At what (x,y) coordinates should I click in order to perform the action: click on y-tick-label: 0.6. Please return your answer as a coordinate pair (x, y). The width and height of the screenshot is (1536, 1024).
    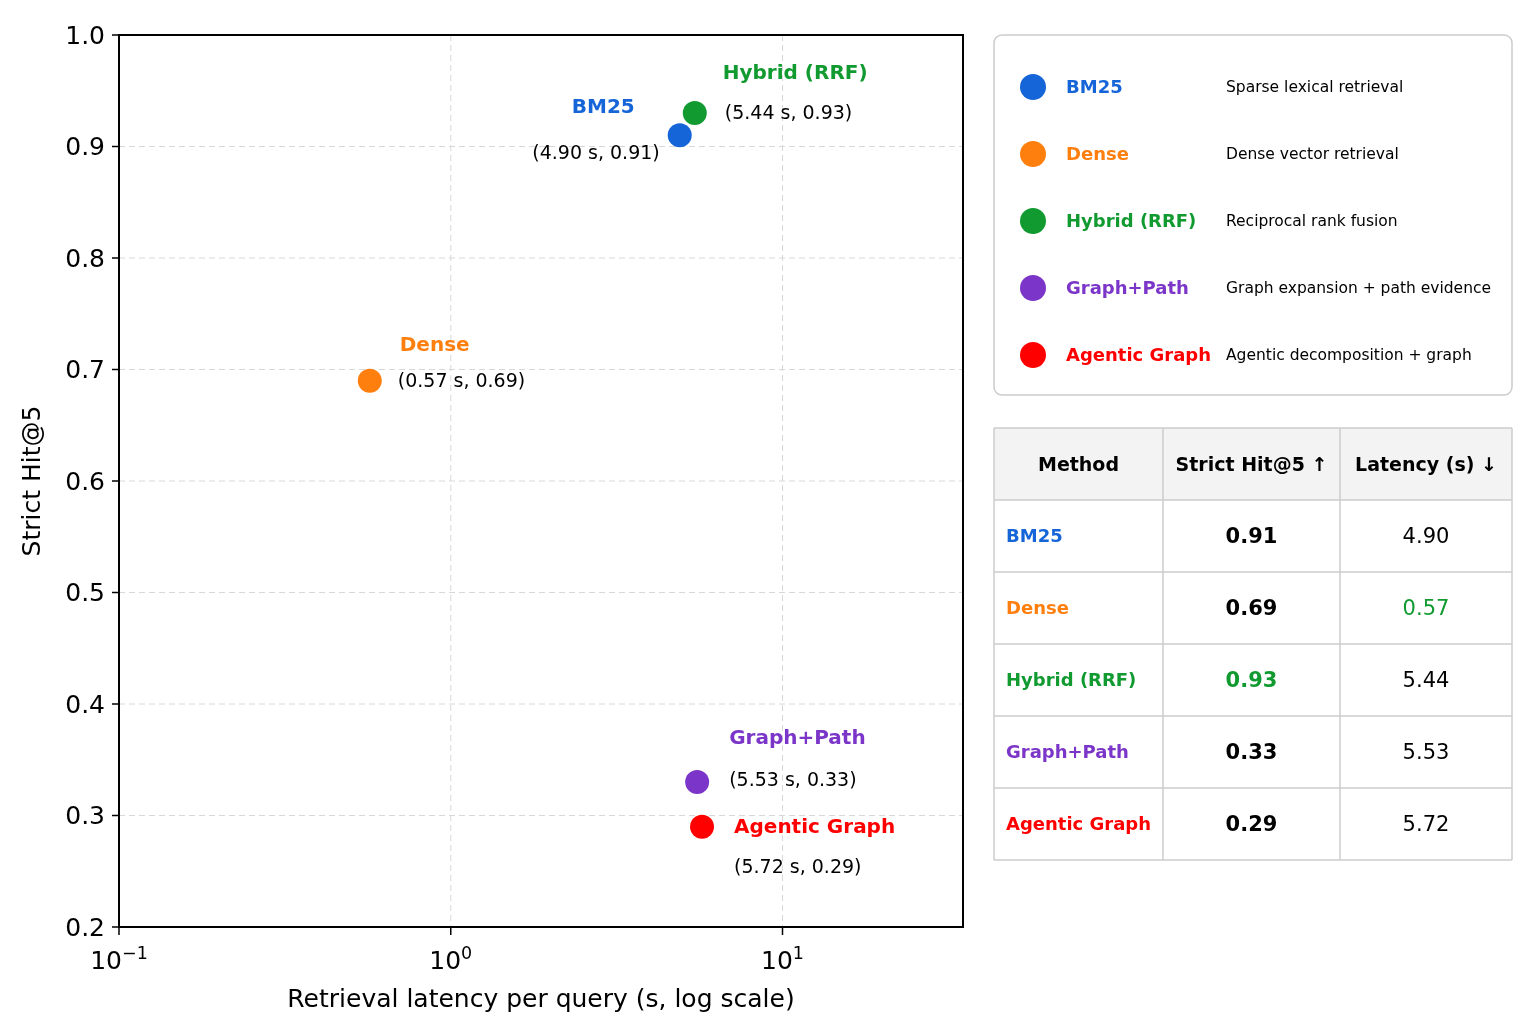
    Looking at the image, I should click on (85, 481).